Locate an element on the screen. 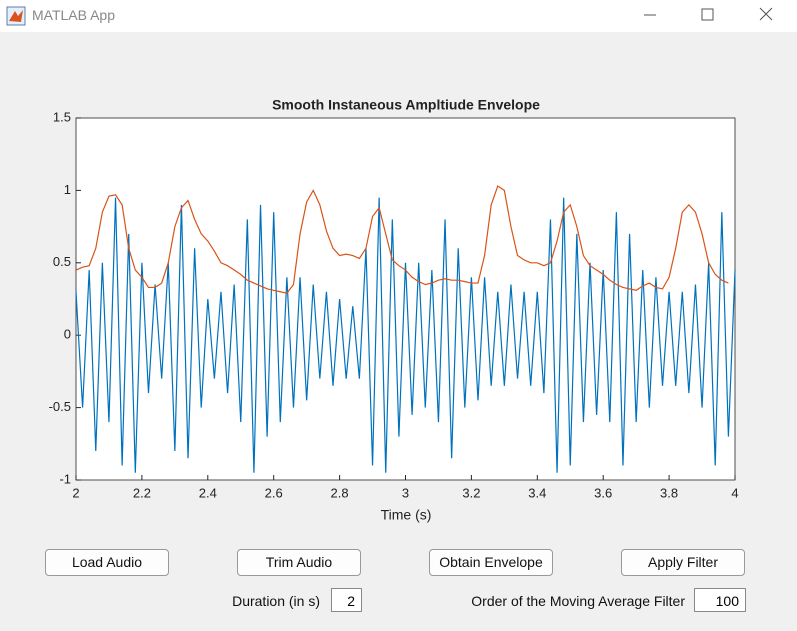  y-tick-label: -0.5 is located at coordinates (60, 406).